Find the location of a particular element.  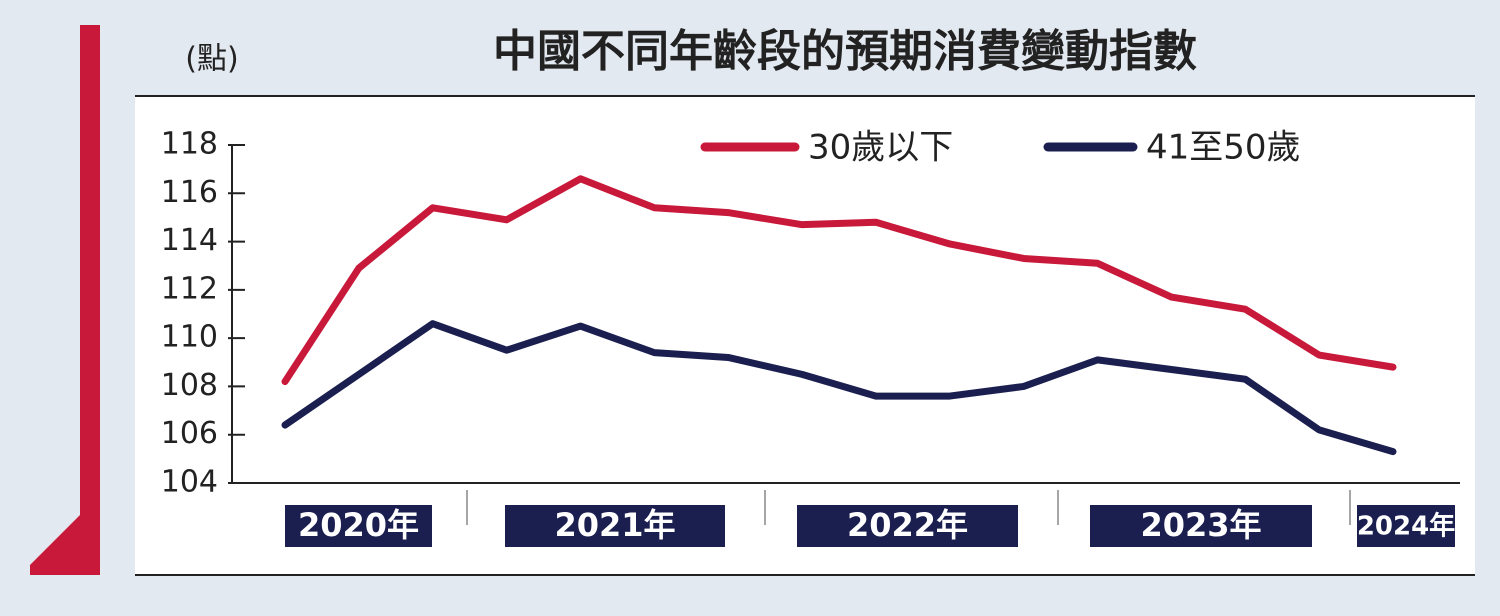

y-tick-label: 110 is located at coordinates (189, 337).